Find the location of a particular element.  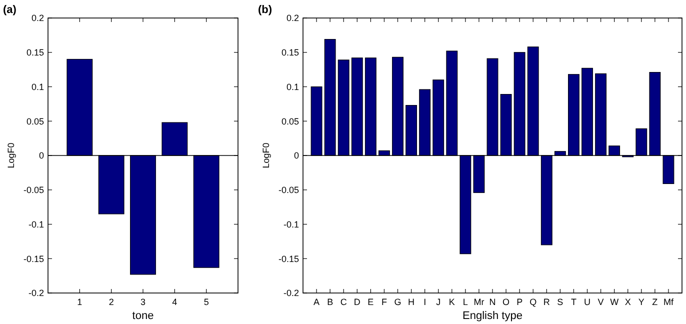

x-tick-label: B is located at coordinates (330, 302).